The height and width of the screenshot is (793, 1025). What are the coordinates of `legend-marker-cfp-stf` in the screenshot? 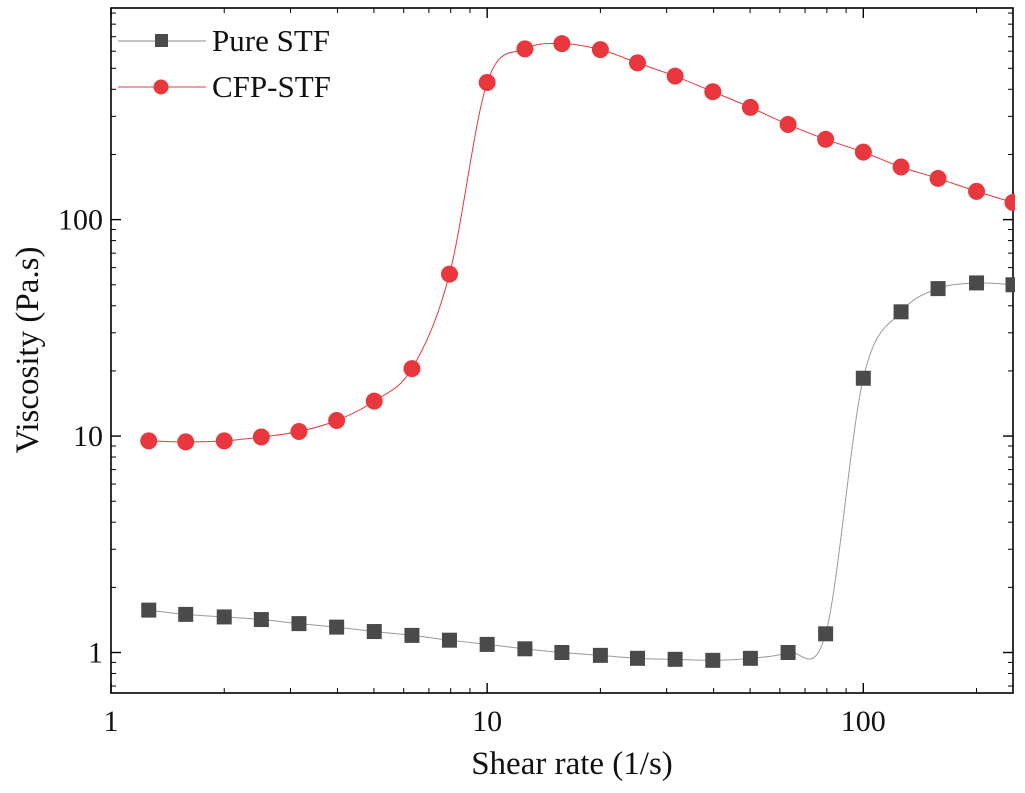 It's located at (161, 87).